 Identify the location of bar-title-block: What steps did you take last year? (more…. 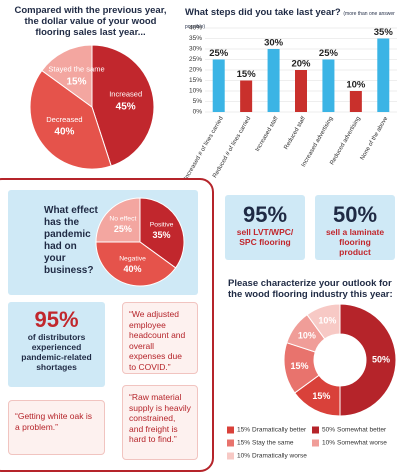
(292, 20).